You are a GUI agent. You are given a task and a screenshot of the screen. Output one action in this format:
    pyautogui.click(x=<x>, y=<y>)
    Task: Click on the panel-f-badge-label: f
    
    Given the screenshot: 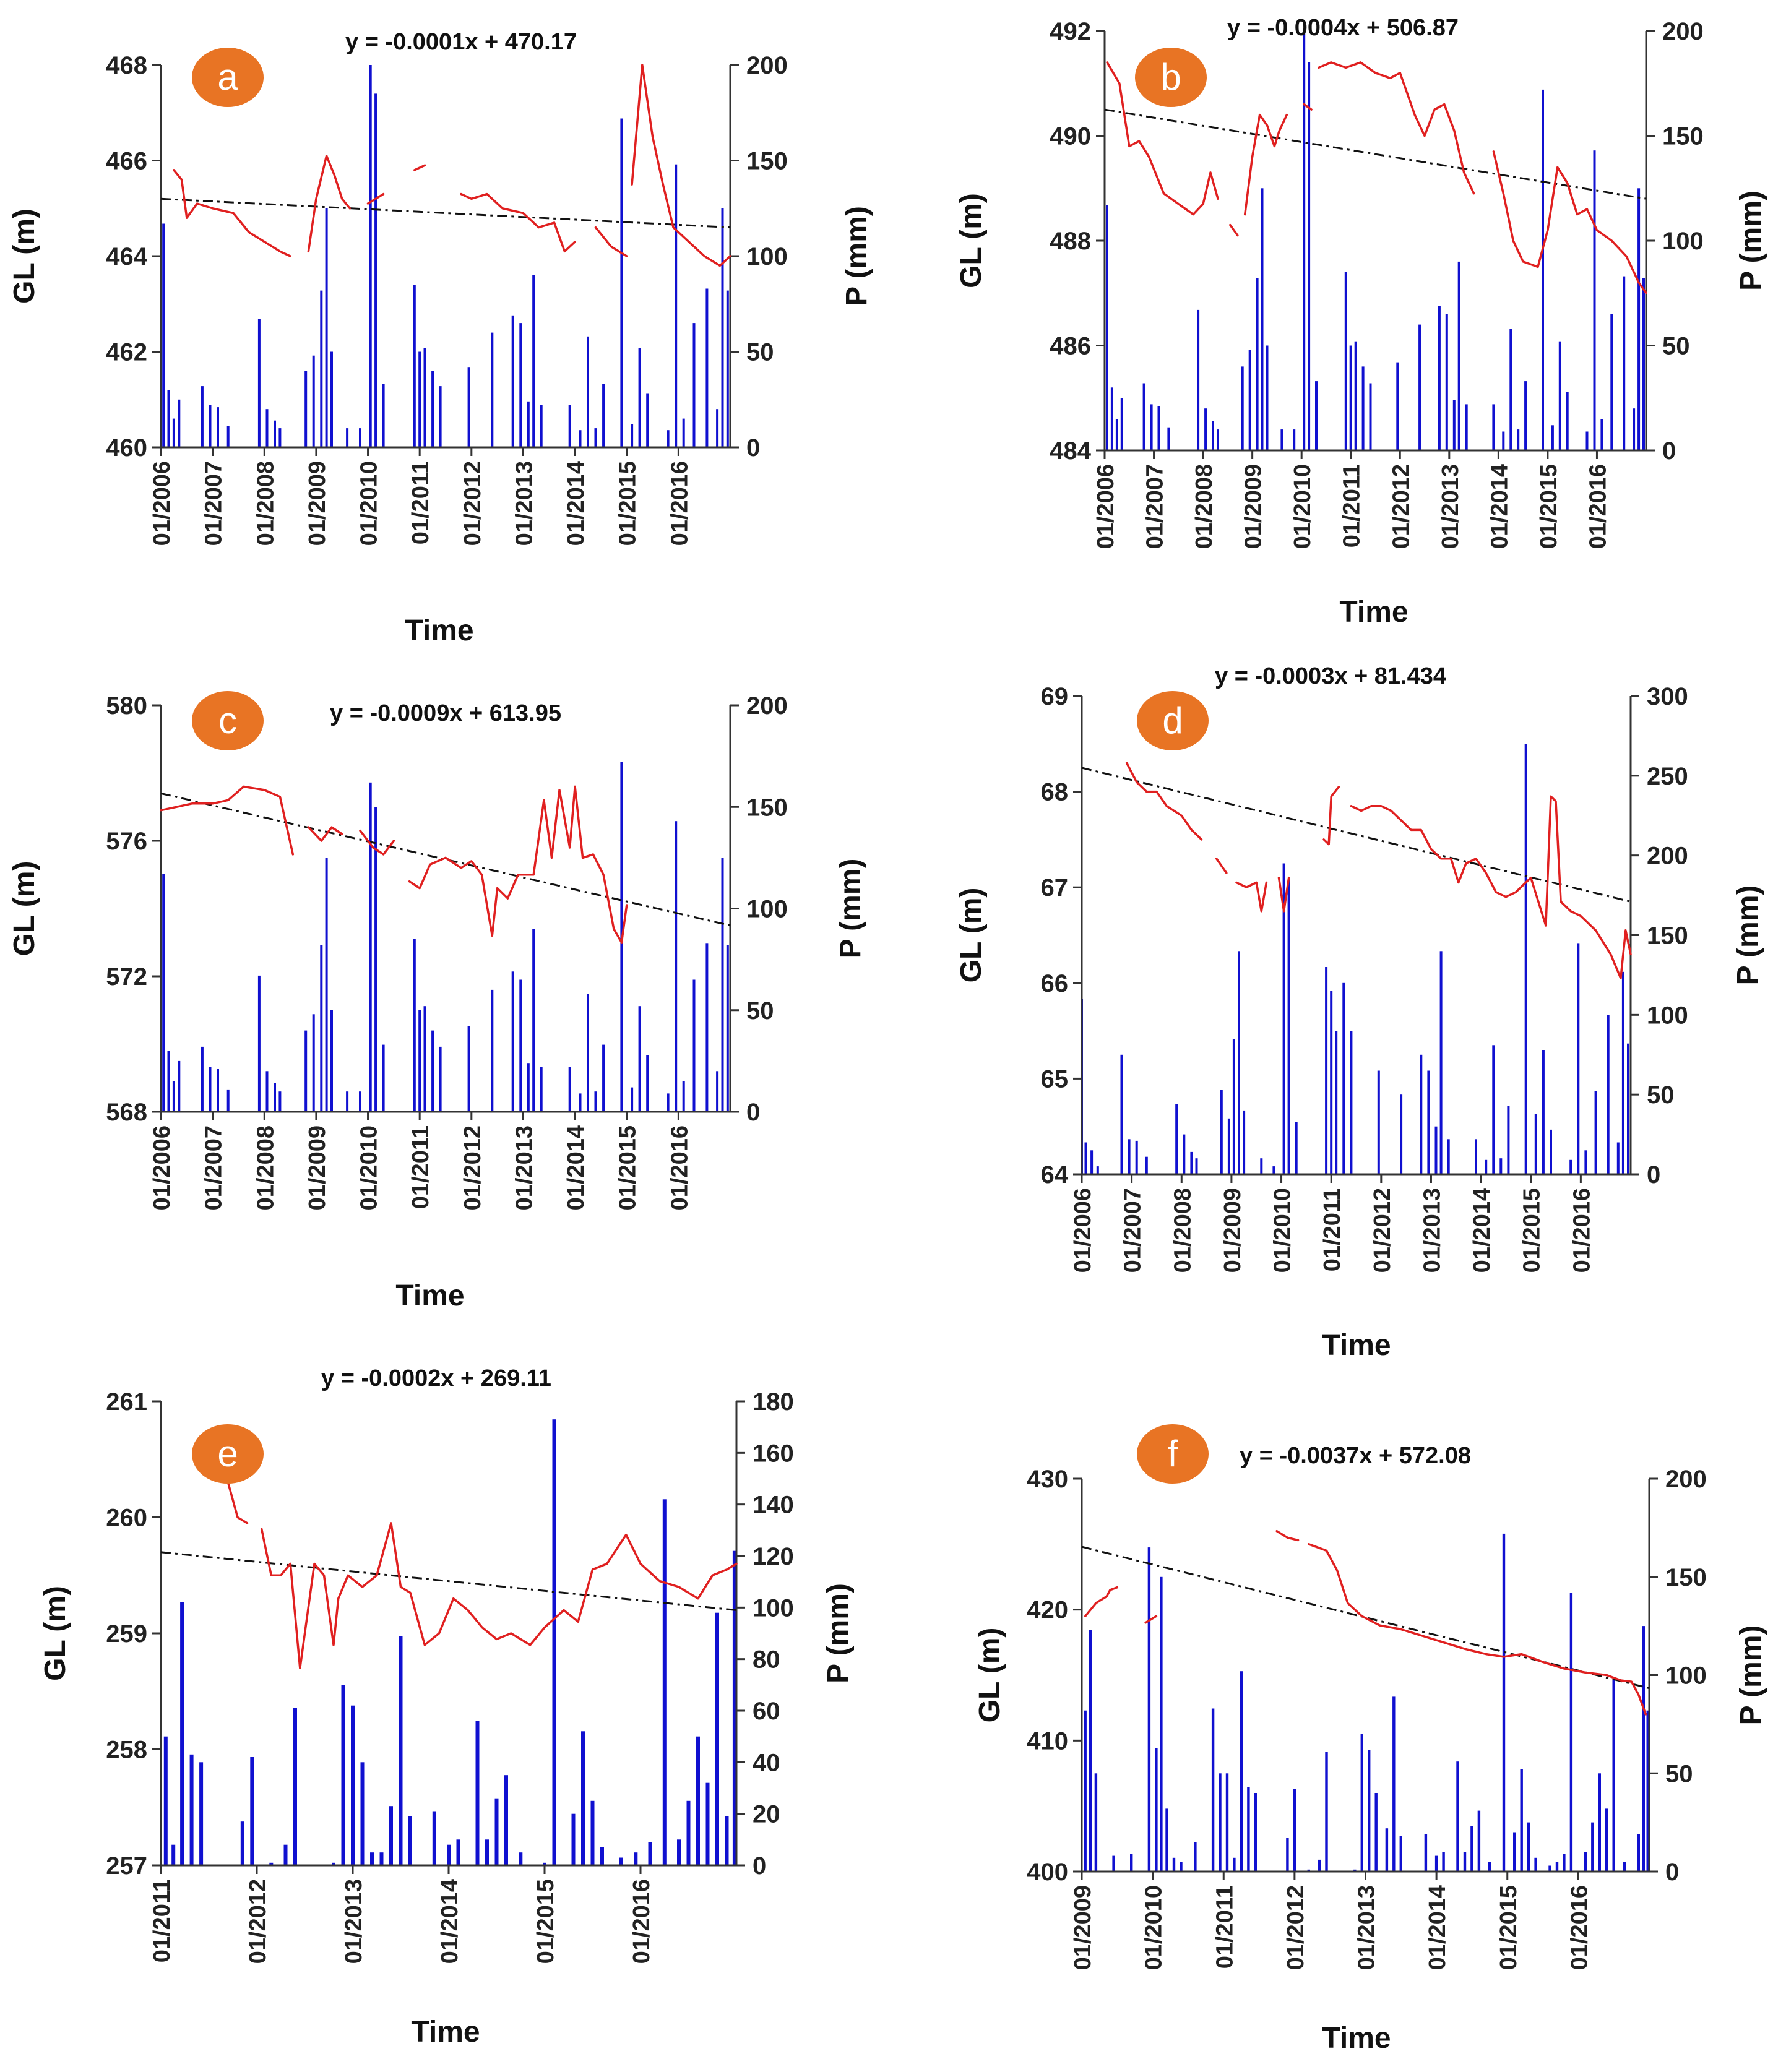 What is the action you would take?
    pyautogui.click(x=1173, y=1453)
    